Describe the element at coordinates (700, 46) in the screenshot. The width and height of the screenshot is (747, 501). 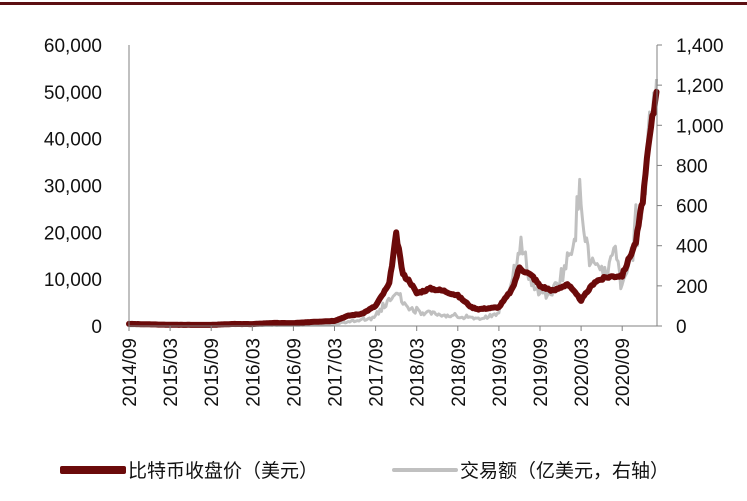
I see `right-axis-tick-label: 1,400` at that location.